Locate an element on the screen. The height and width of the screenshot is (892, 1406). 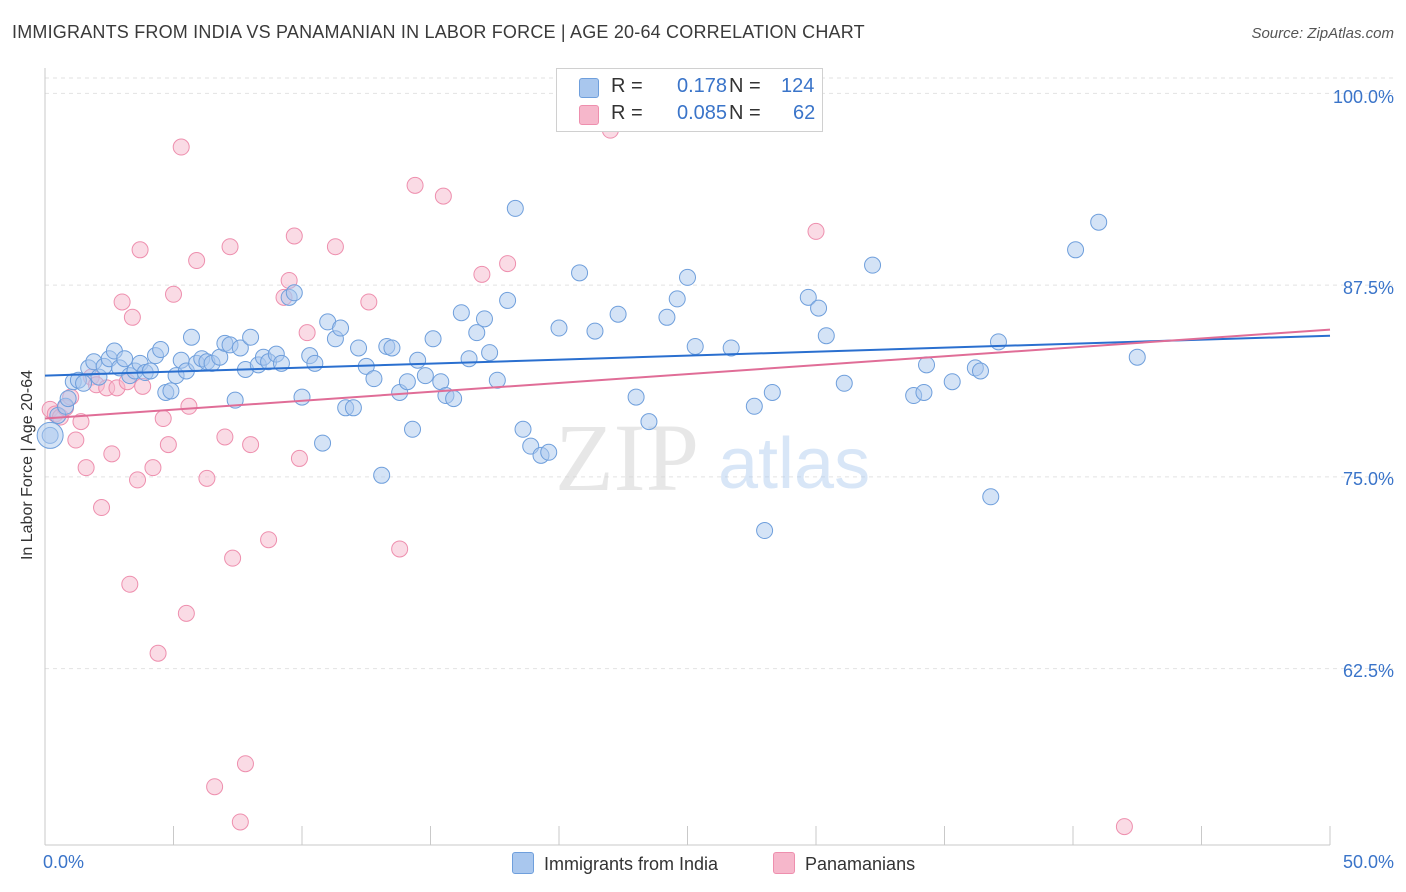
legend-label-panama: Panamanians is located at coordinates (860, 864).